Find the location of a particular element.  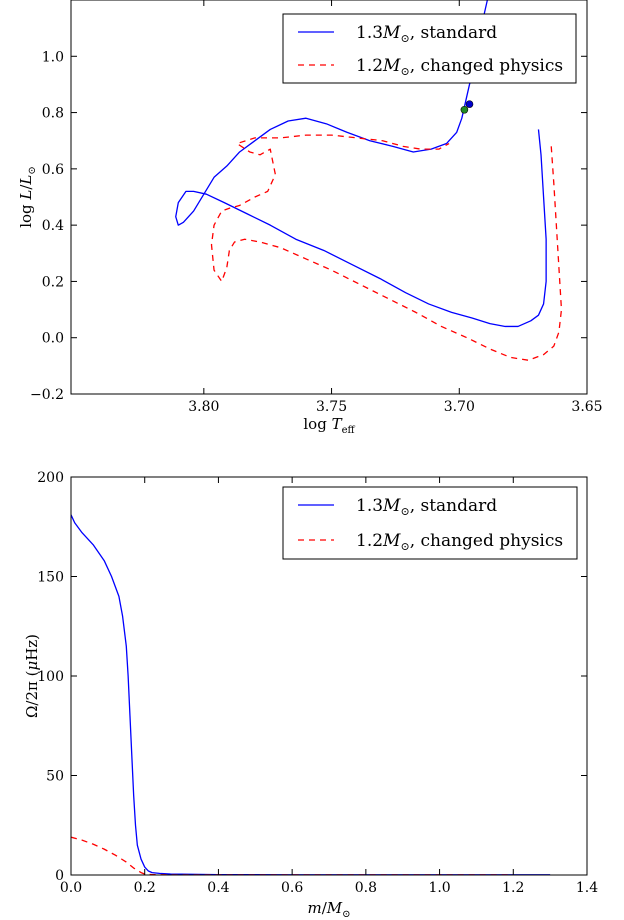

hr-ytick-label: 0.8 is located at coordinates (53, 114).